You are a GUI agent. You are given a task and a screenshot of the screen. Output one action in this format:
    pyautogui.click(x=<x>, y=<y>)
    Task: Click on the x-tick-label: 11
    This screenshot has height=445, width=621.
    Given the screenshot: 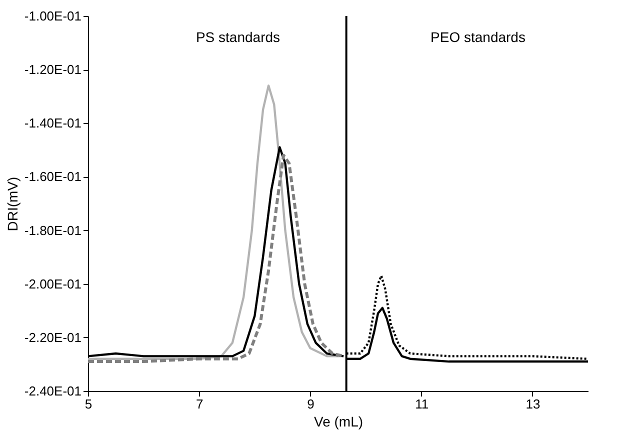 What is the action you would take?
    pyautogui.click(x=422, y=404)
    